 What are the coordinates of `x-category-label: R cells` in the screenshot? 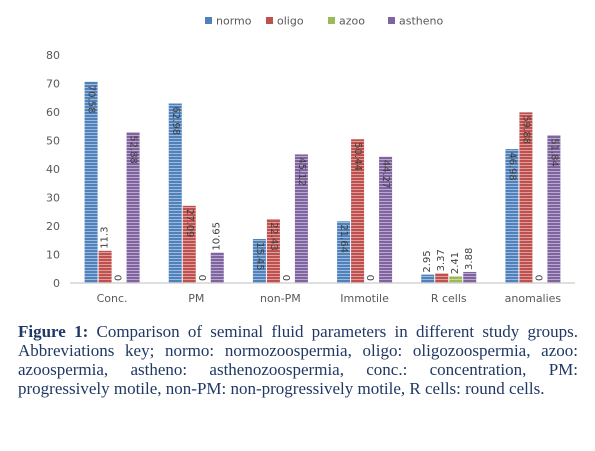 It's located at (449, 298).